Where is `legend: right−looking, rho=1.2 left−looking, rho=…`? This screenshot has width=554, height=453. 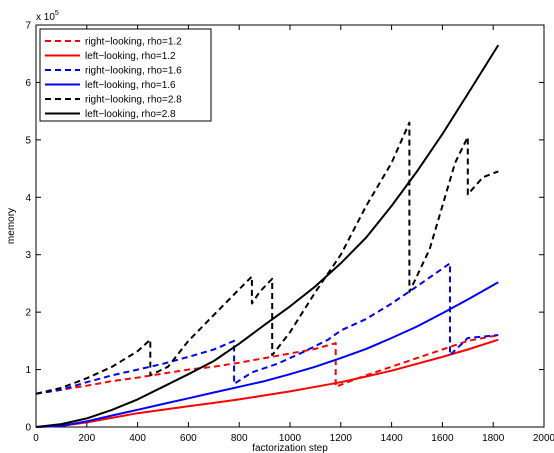
legend: right−looking, rho=1.2 left−looking, rho=… is located at coordinates (125, 75).